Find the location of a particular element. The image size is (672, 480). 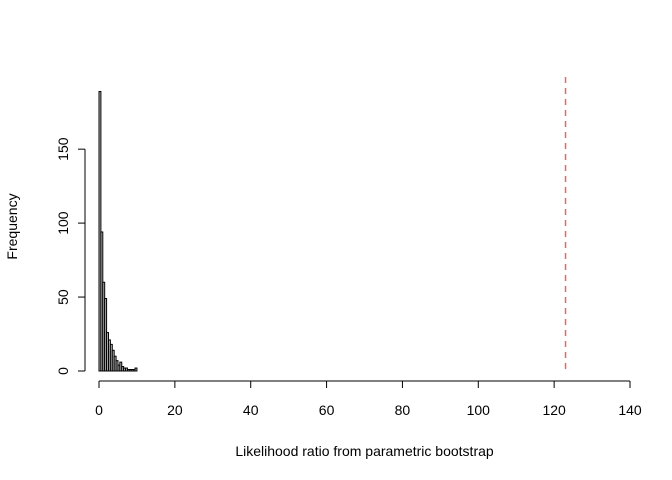

x-tick-label: 100 is located at coordinates (479, 410).